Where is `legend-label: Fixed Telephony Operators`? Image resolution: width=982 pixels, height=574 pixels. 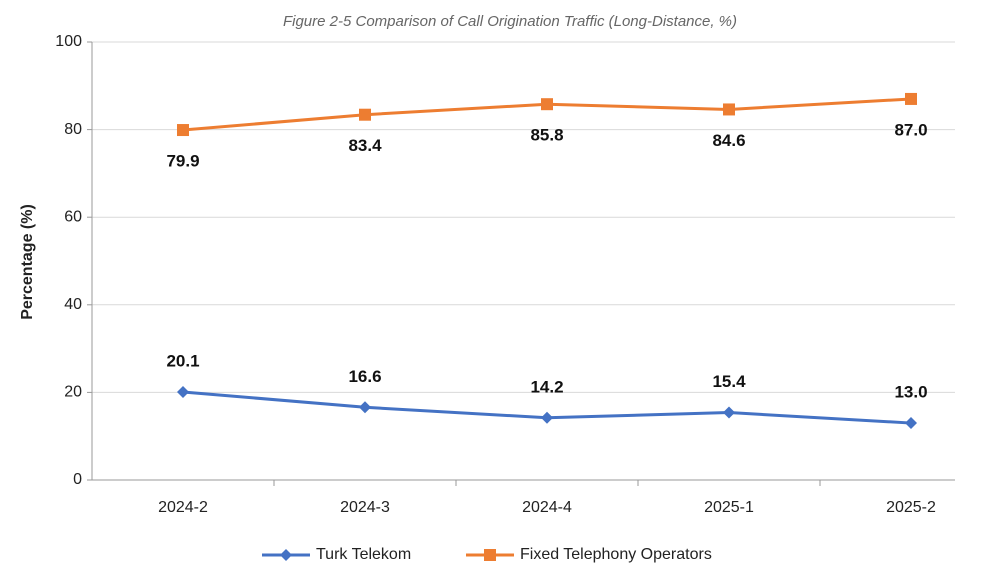 legend-label: Fixed Telephony Operators is located at coordinates (616, 554).